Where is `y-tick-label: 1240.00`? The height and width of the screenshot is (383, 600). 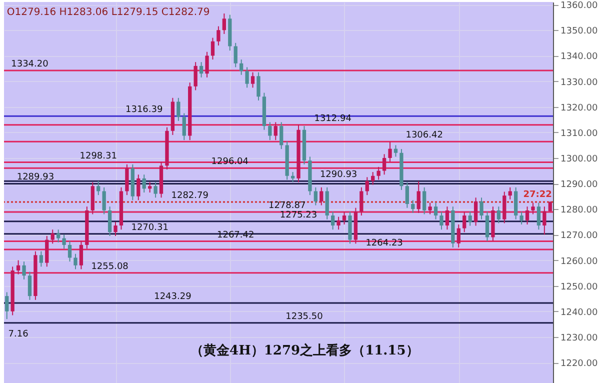
y-tick-label: 1240.00 is located at coordinates (579, 313).